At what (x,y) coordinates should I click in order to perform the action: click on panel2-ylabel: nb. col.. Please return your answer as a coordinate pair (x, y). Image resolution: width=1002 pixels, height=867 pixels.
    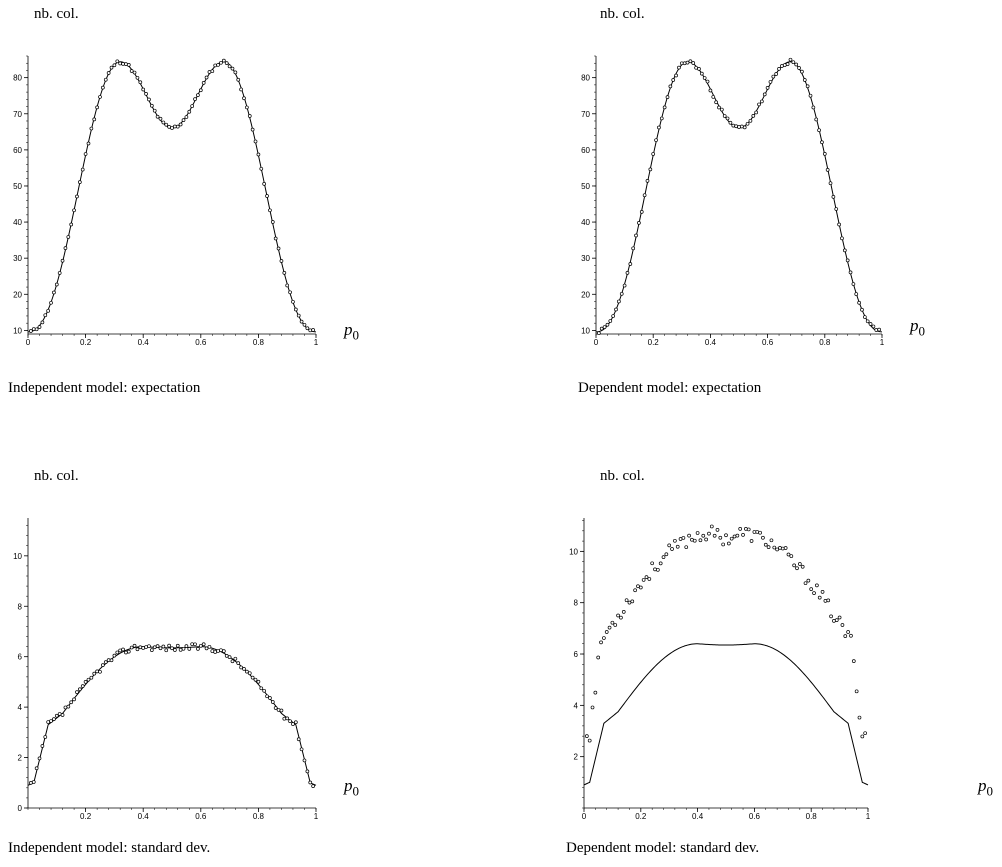
    Looking at the image, I should click on (622, 14).